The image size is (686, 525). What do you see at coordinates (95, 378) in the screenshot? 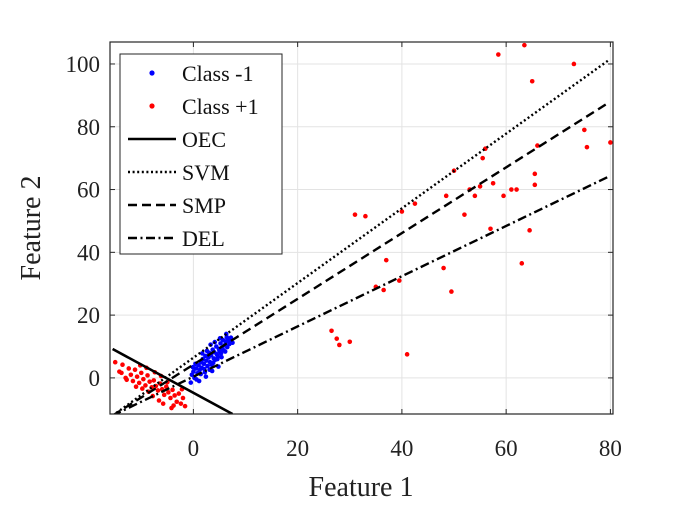
I see `y-tick-label: 0` at bounding box center [95, 378].